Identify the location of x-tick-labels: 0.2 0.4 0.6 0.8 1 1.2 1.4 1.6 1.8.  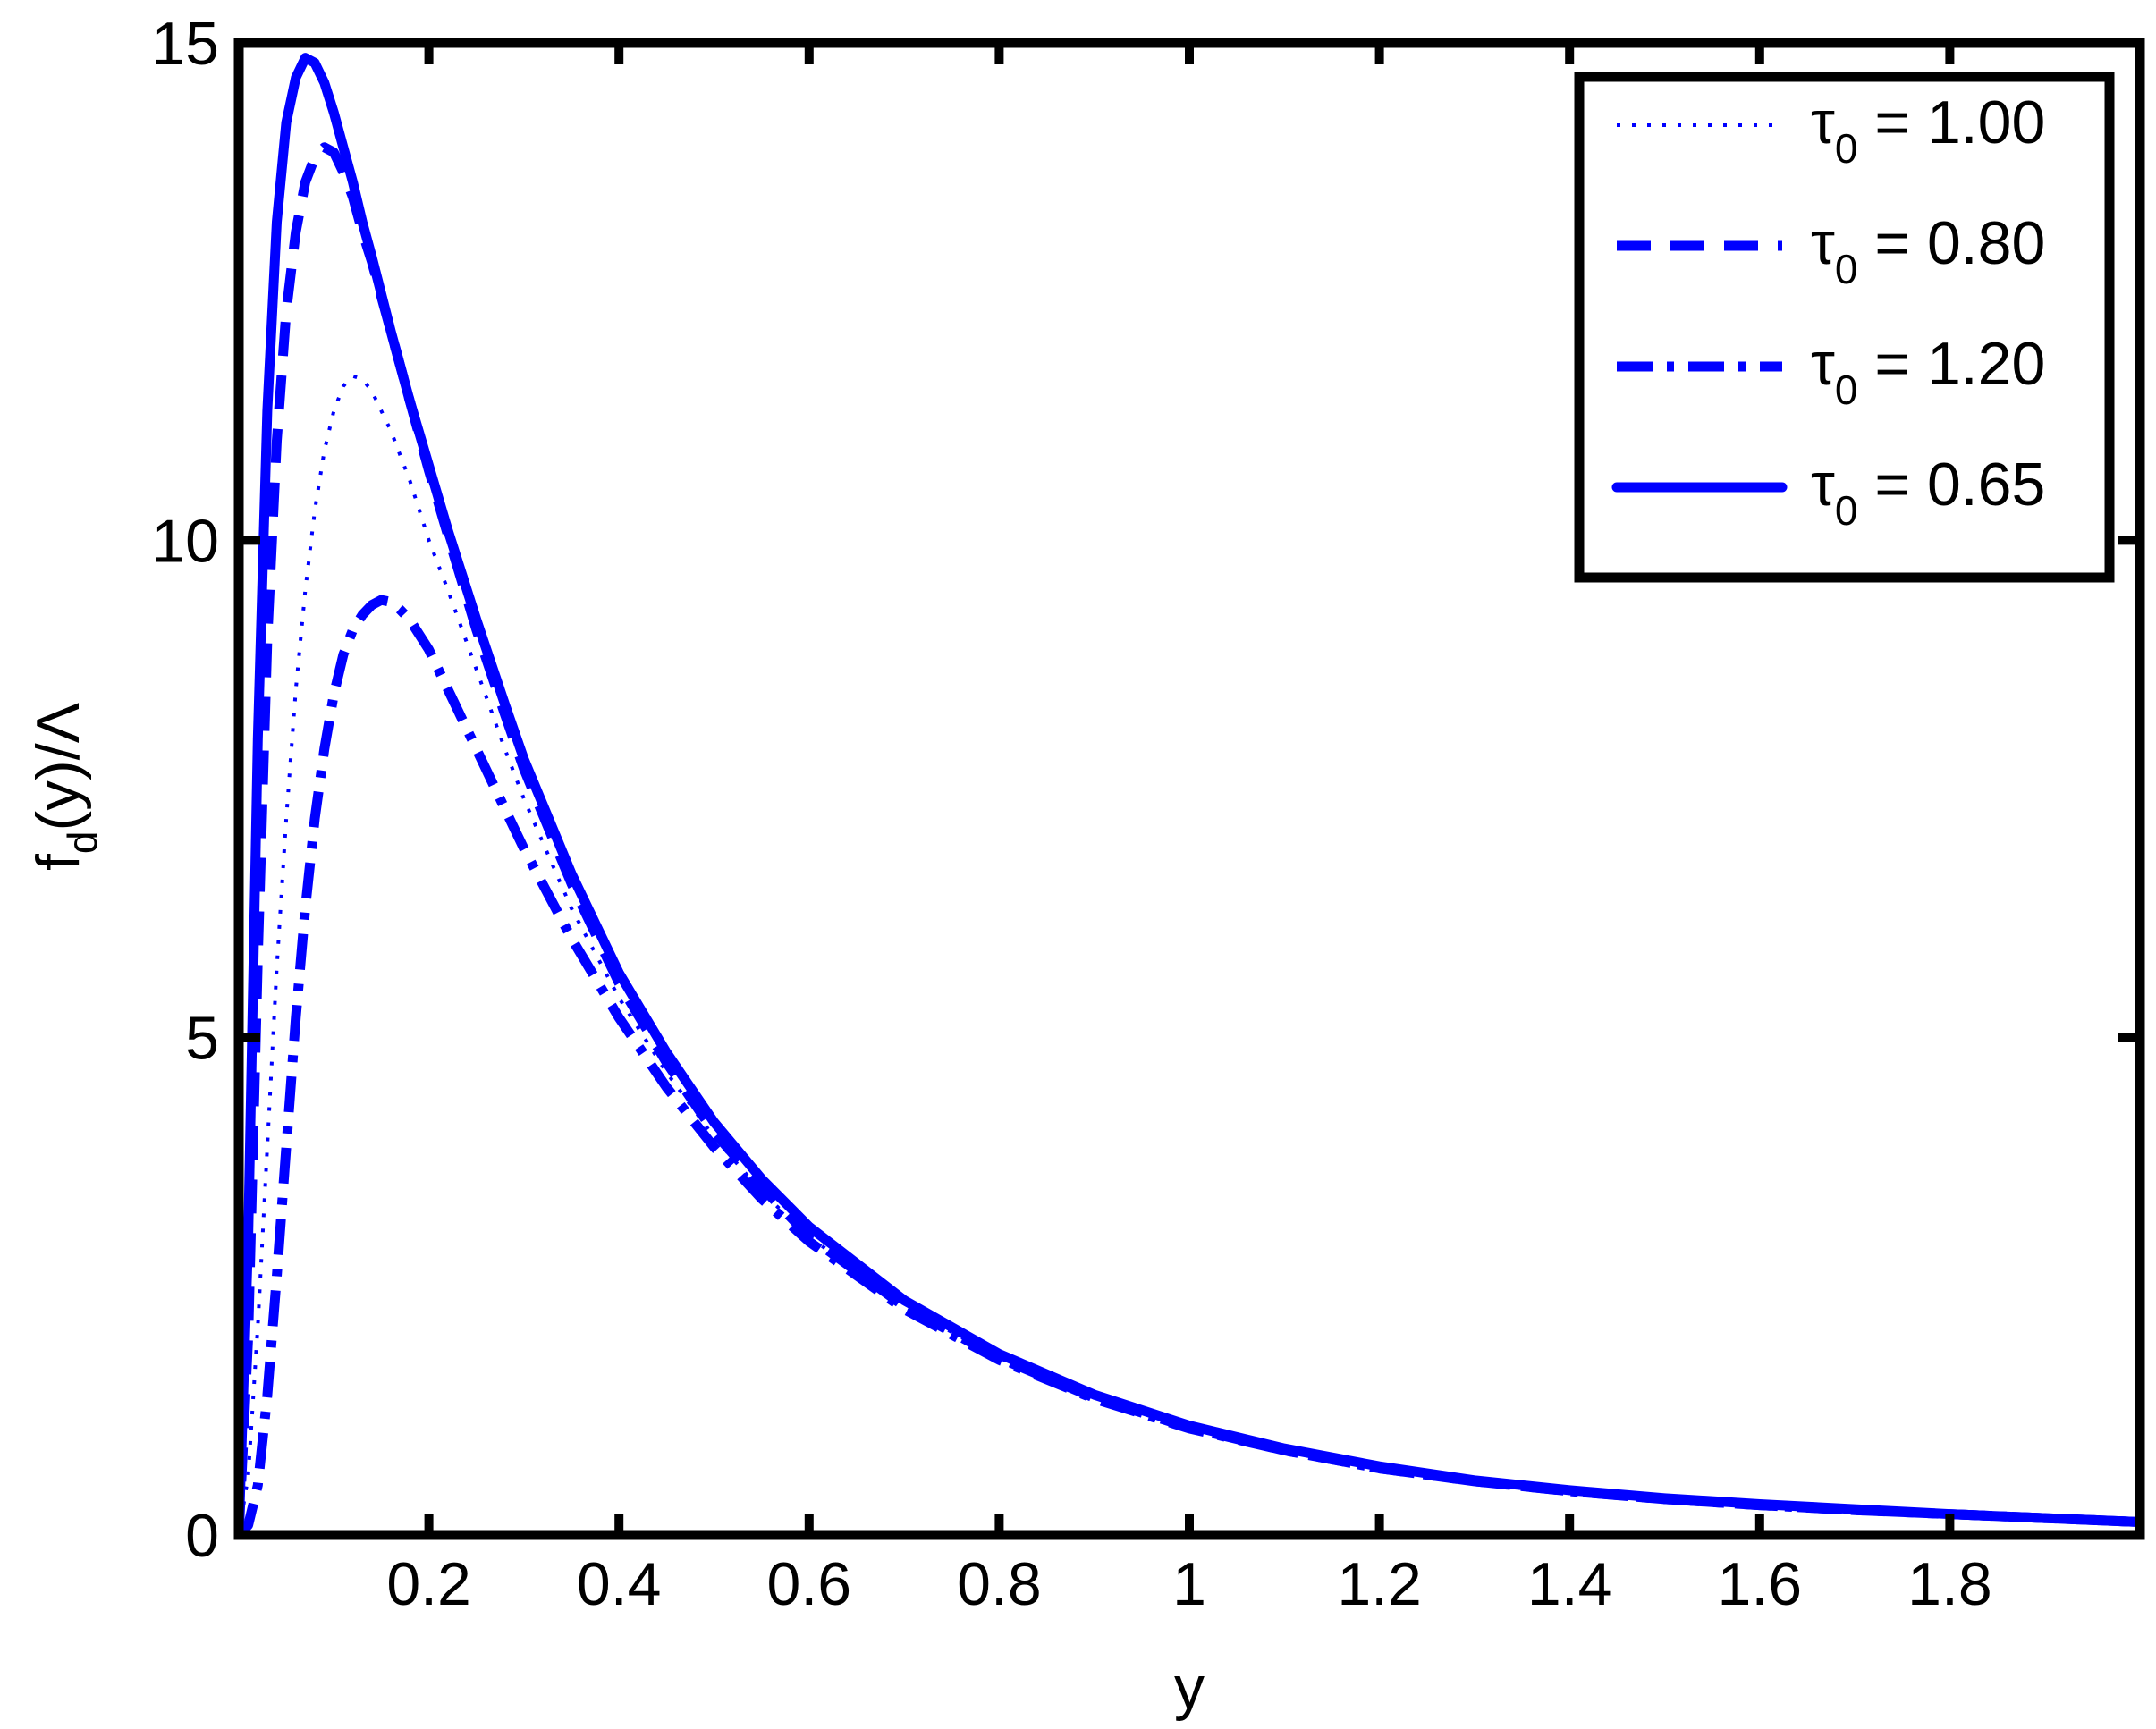
(1188, 1584).